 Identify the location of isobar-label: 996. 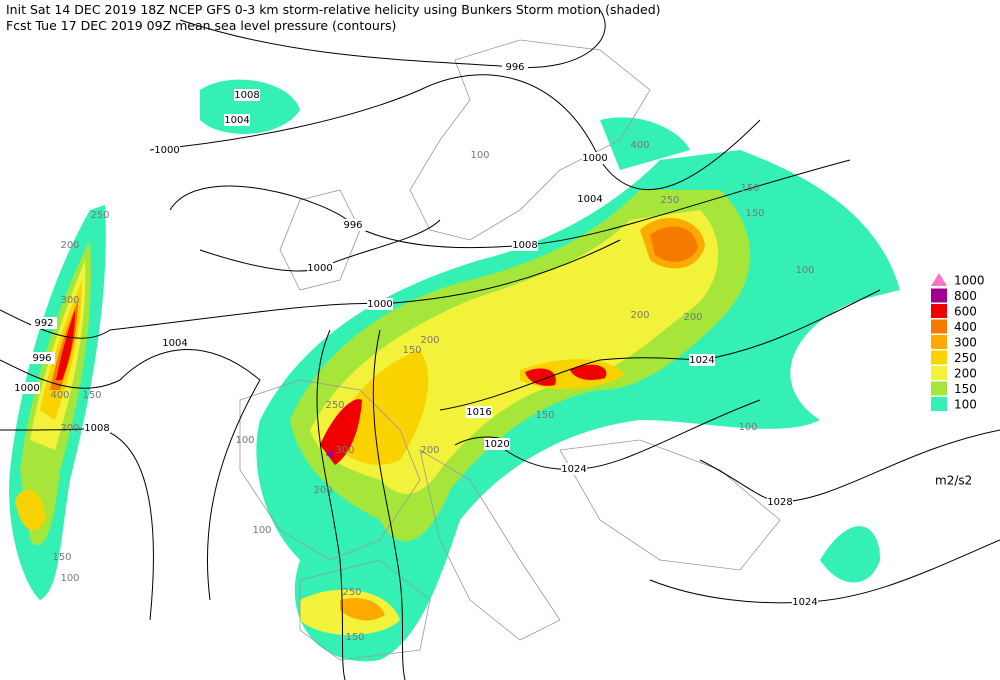
(41, 358).